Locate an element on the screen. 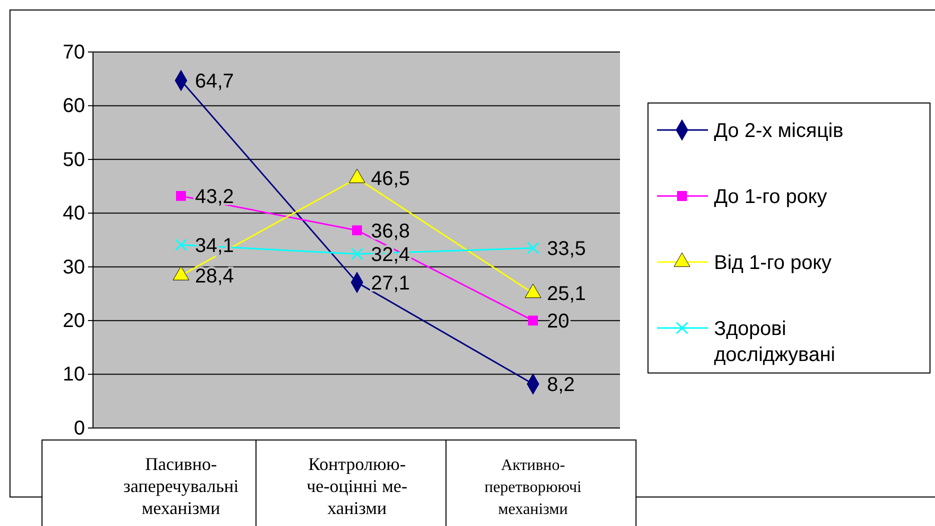 Image resolution: width=935 pixels, height=526 pixels. data-label: 46,5 is located at coordinates (390, 179).